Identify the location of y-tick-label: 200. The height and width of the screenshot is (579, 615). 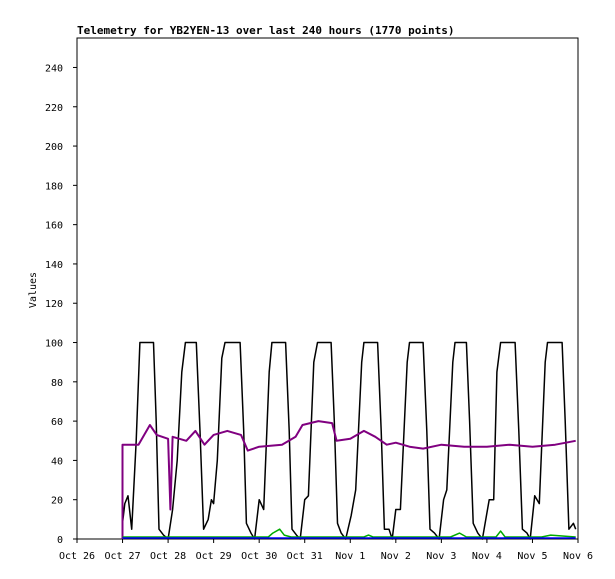
(54, 147).